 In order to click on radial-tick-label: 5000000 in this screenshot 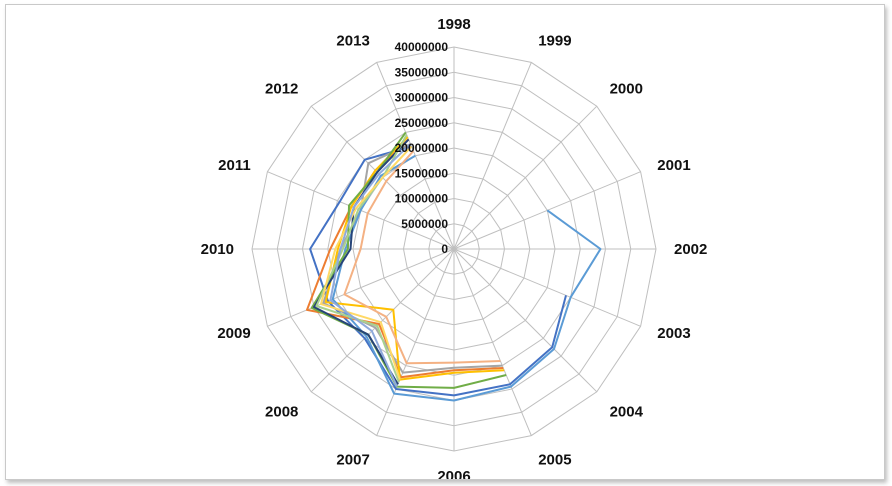, I will do `click(424, 224)`.